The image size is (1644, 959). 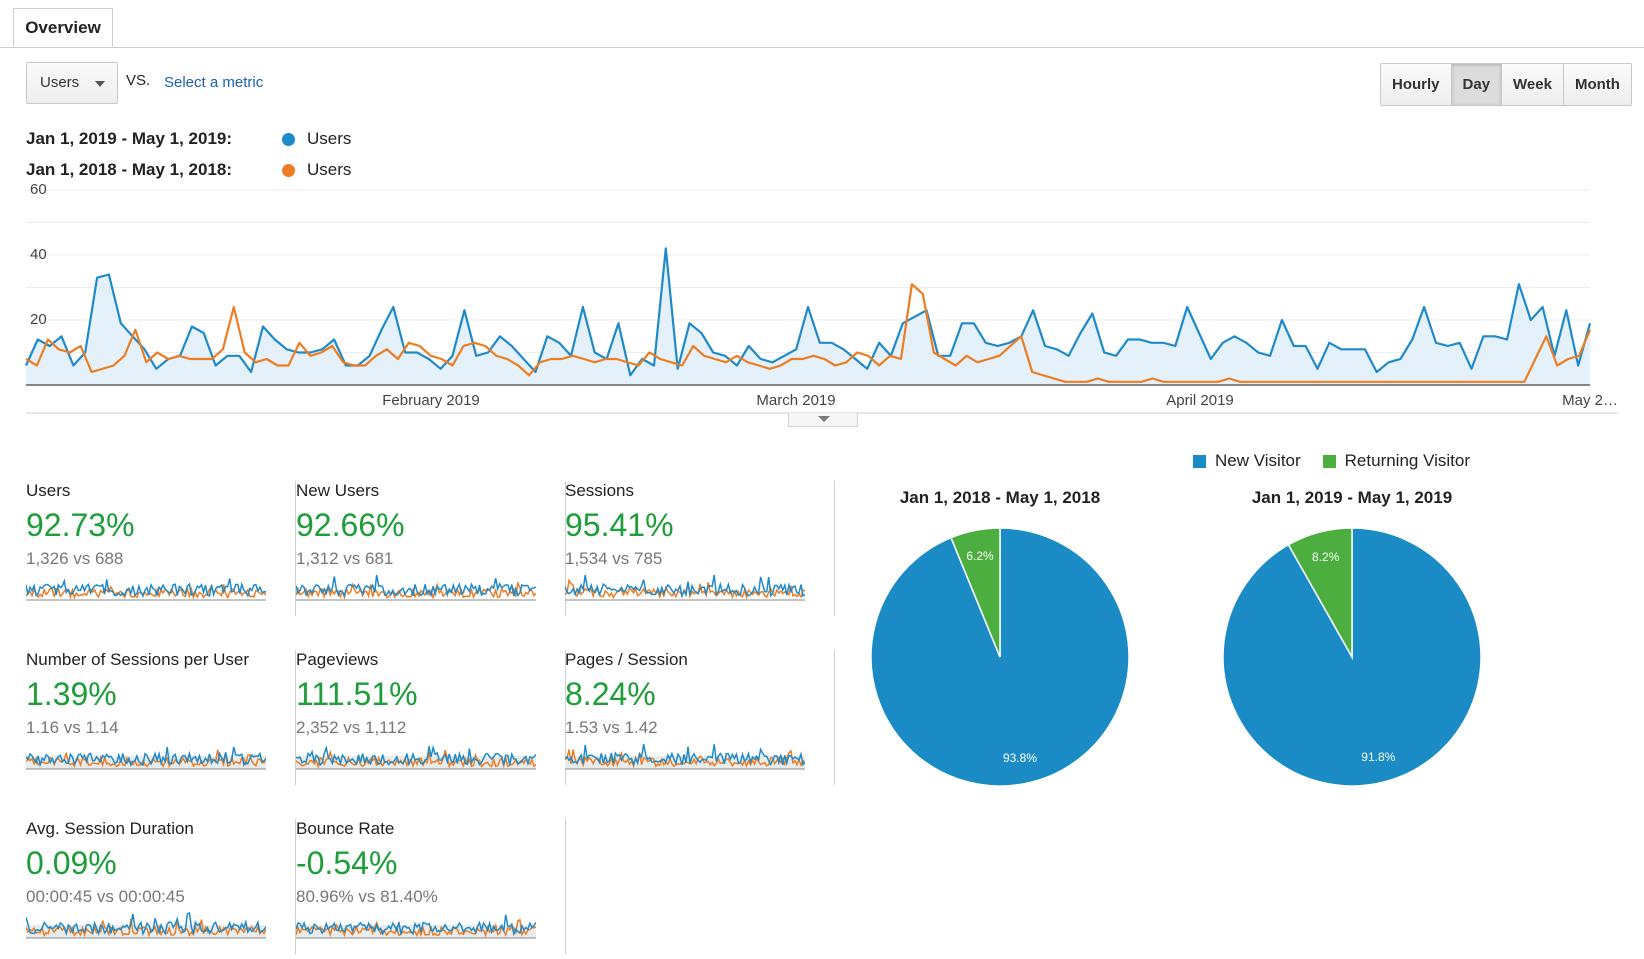 I want to click on tab-overview: Overview, so click(x=63, y=27).